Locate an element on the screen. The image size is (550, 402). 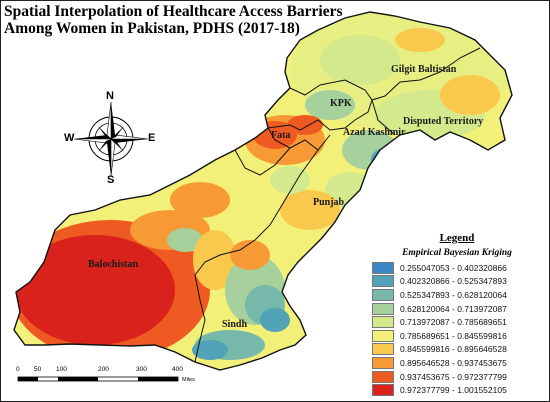
label-kpk: KPK is located at coordinates (341, 103).